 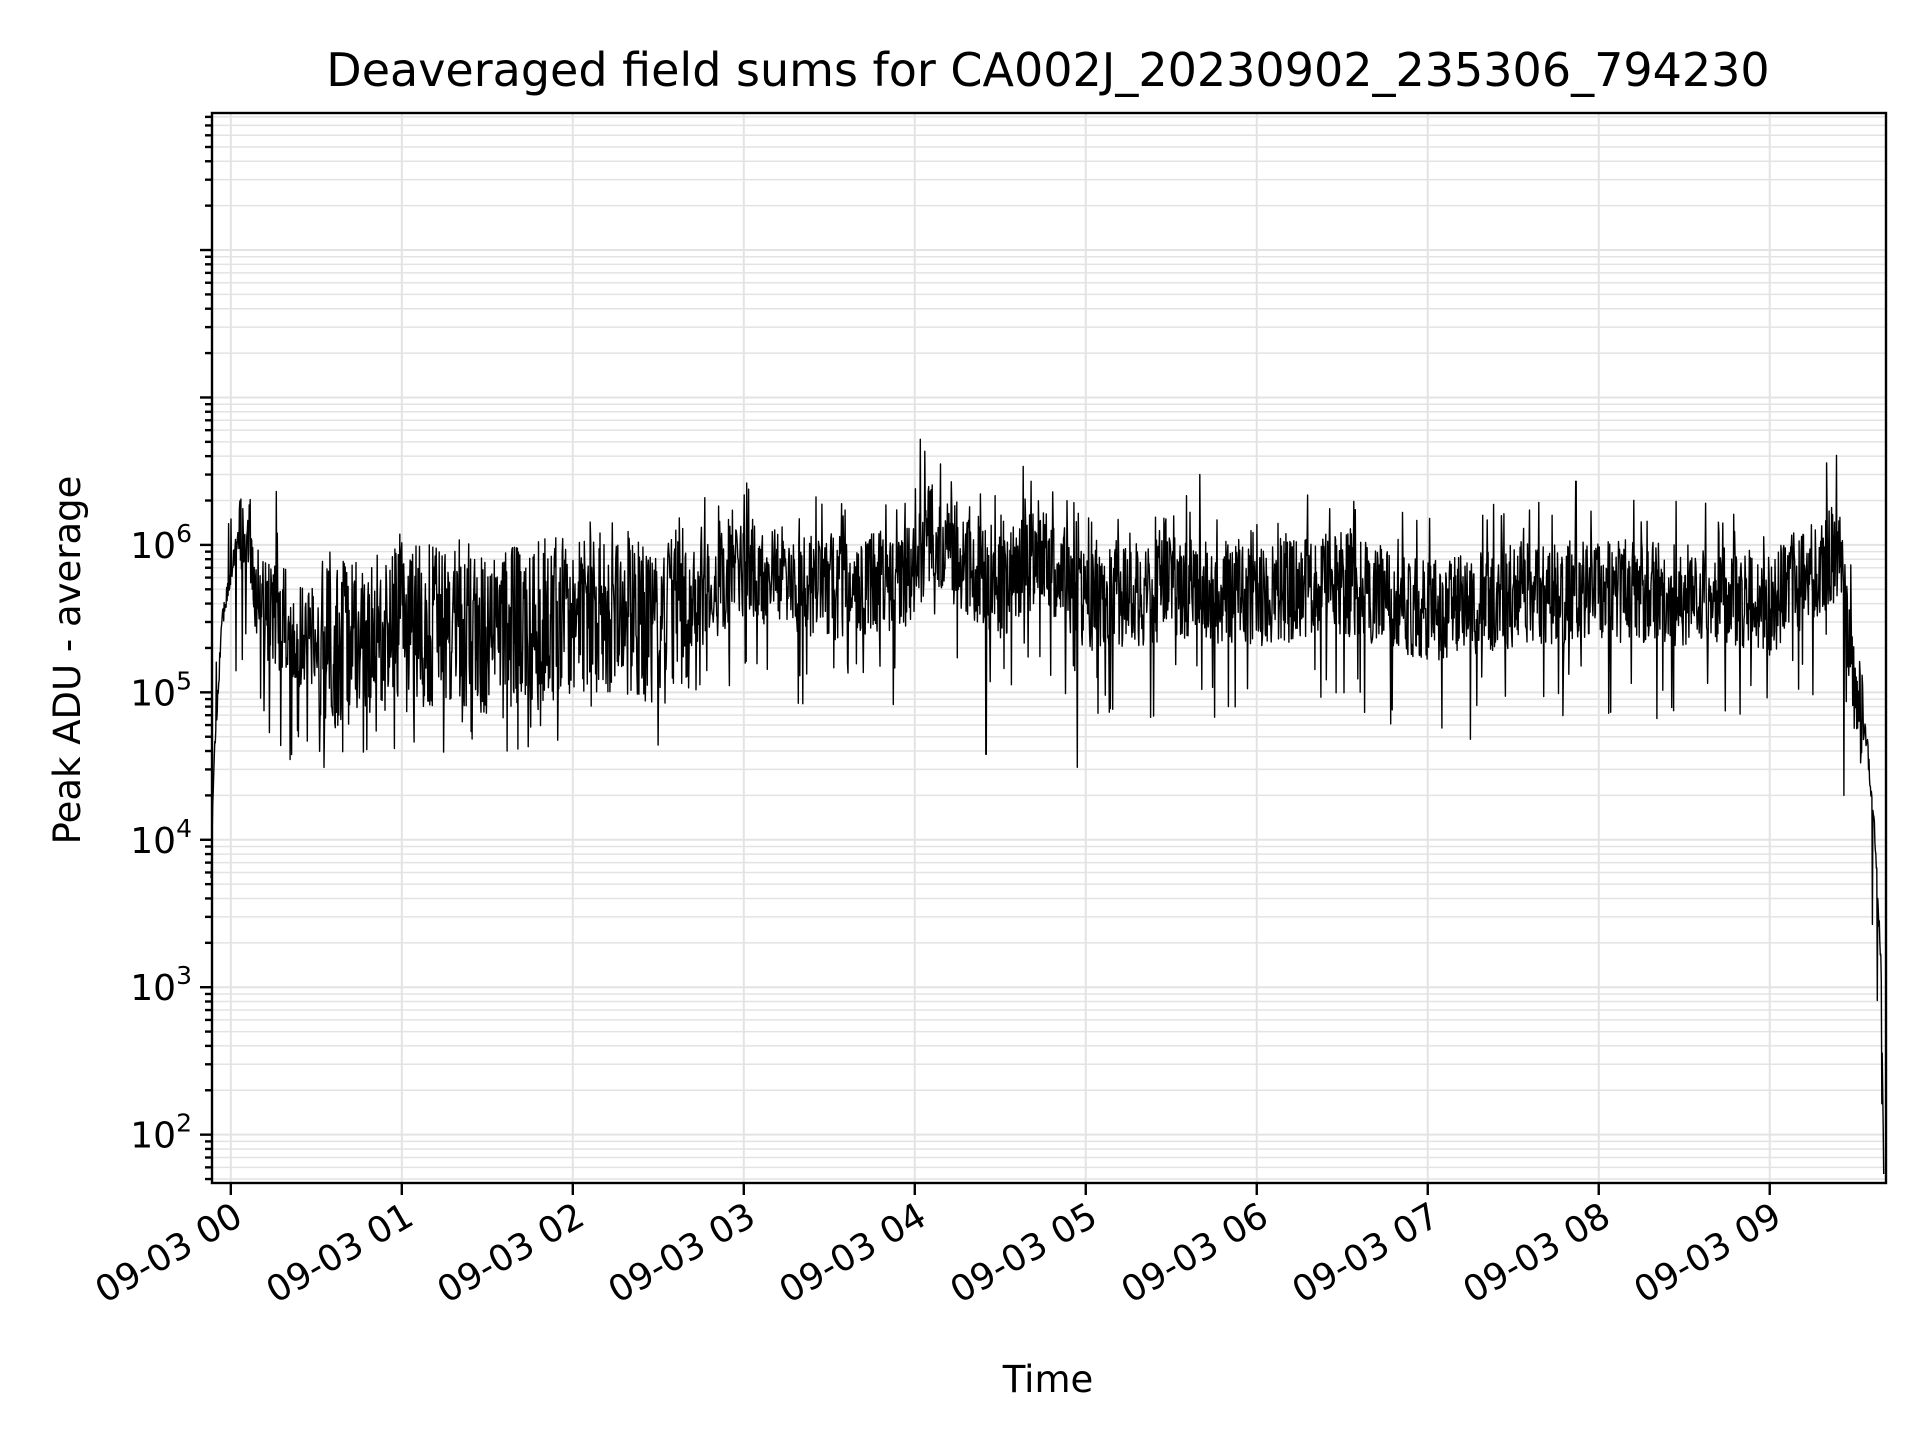 I want to click on y-tick-label: 10³, so click(x=161, y=985).